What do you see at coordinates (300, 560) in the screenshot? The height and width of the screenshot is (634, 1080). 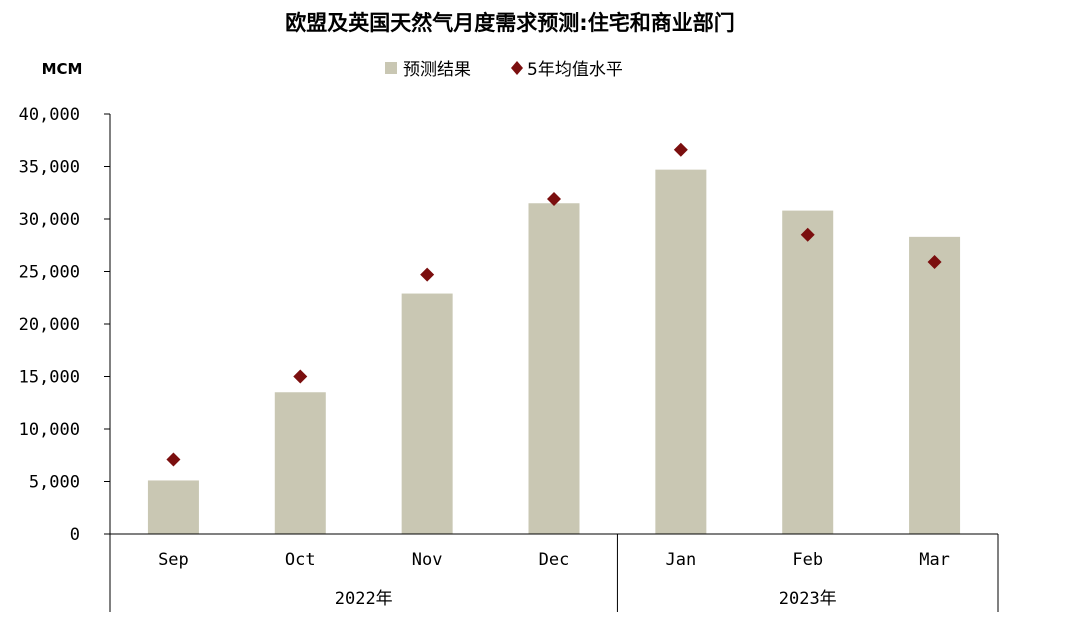 I see `x-tick-label: Oct` at bounding box center [300, 560].